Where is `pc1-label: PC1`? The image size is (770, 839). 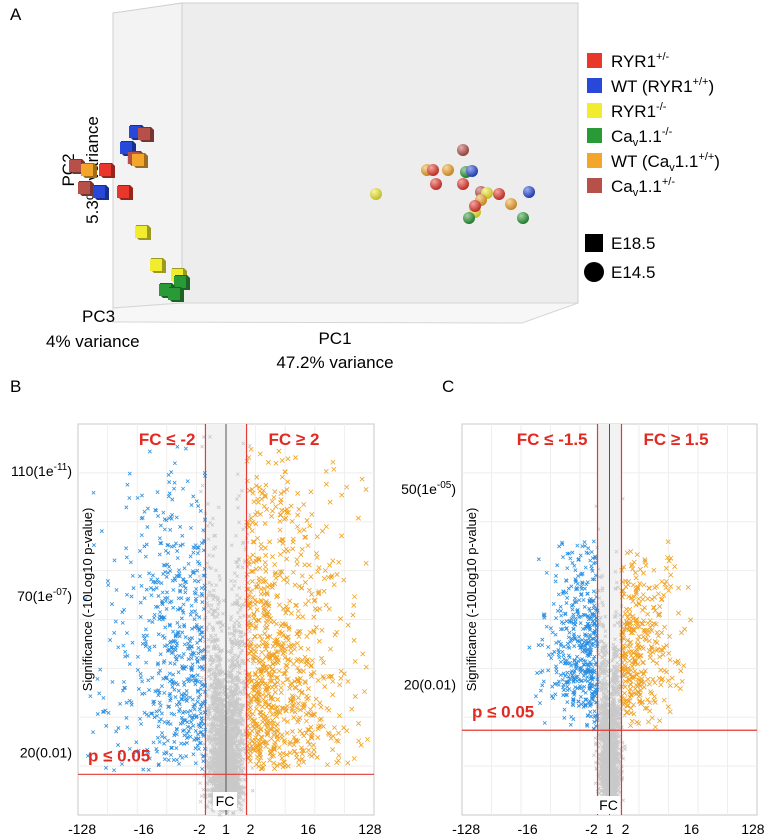
pc1-label: PC1 is located at coordinates (334, 338).